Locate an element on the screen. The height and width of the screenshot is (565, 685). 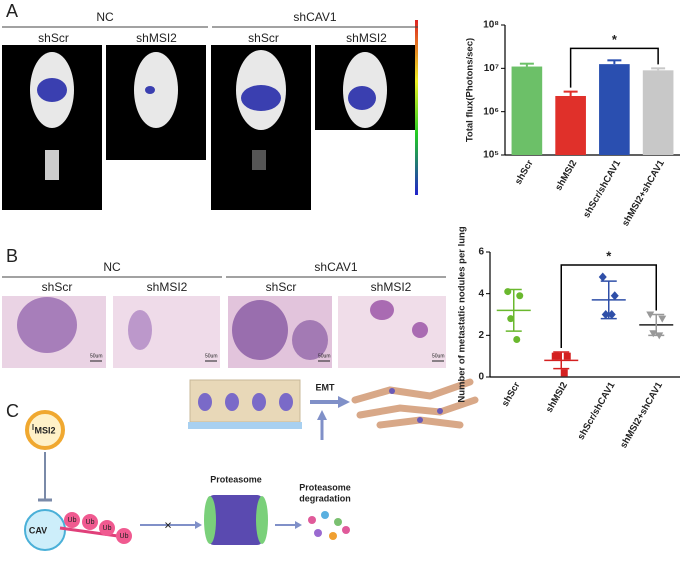
y-tick-label: 10⁷ is located at coordinates (491, 68).